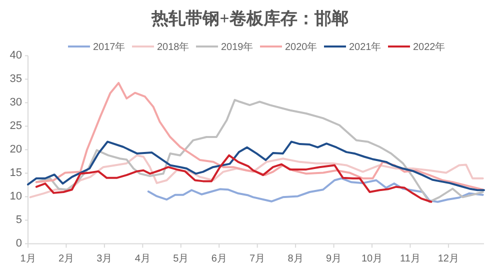  Describe the element at coordinates (365, 47) in the screenshot. I see `legend-label: 2021年` at that location.